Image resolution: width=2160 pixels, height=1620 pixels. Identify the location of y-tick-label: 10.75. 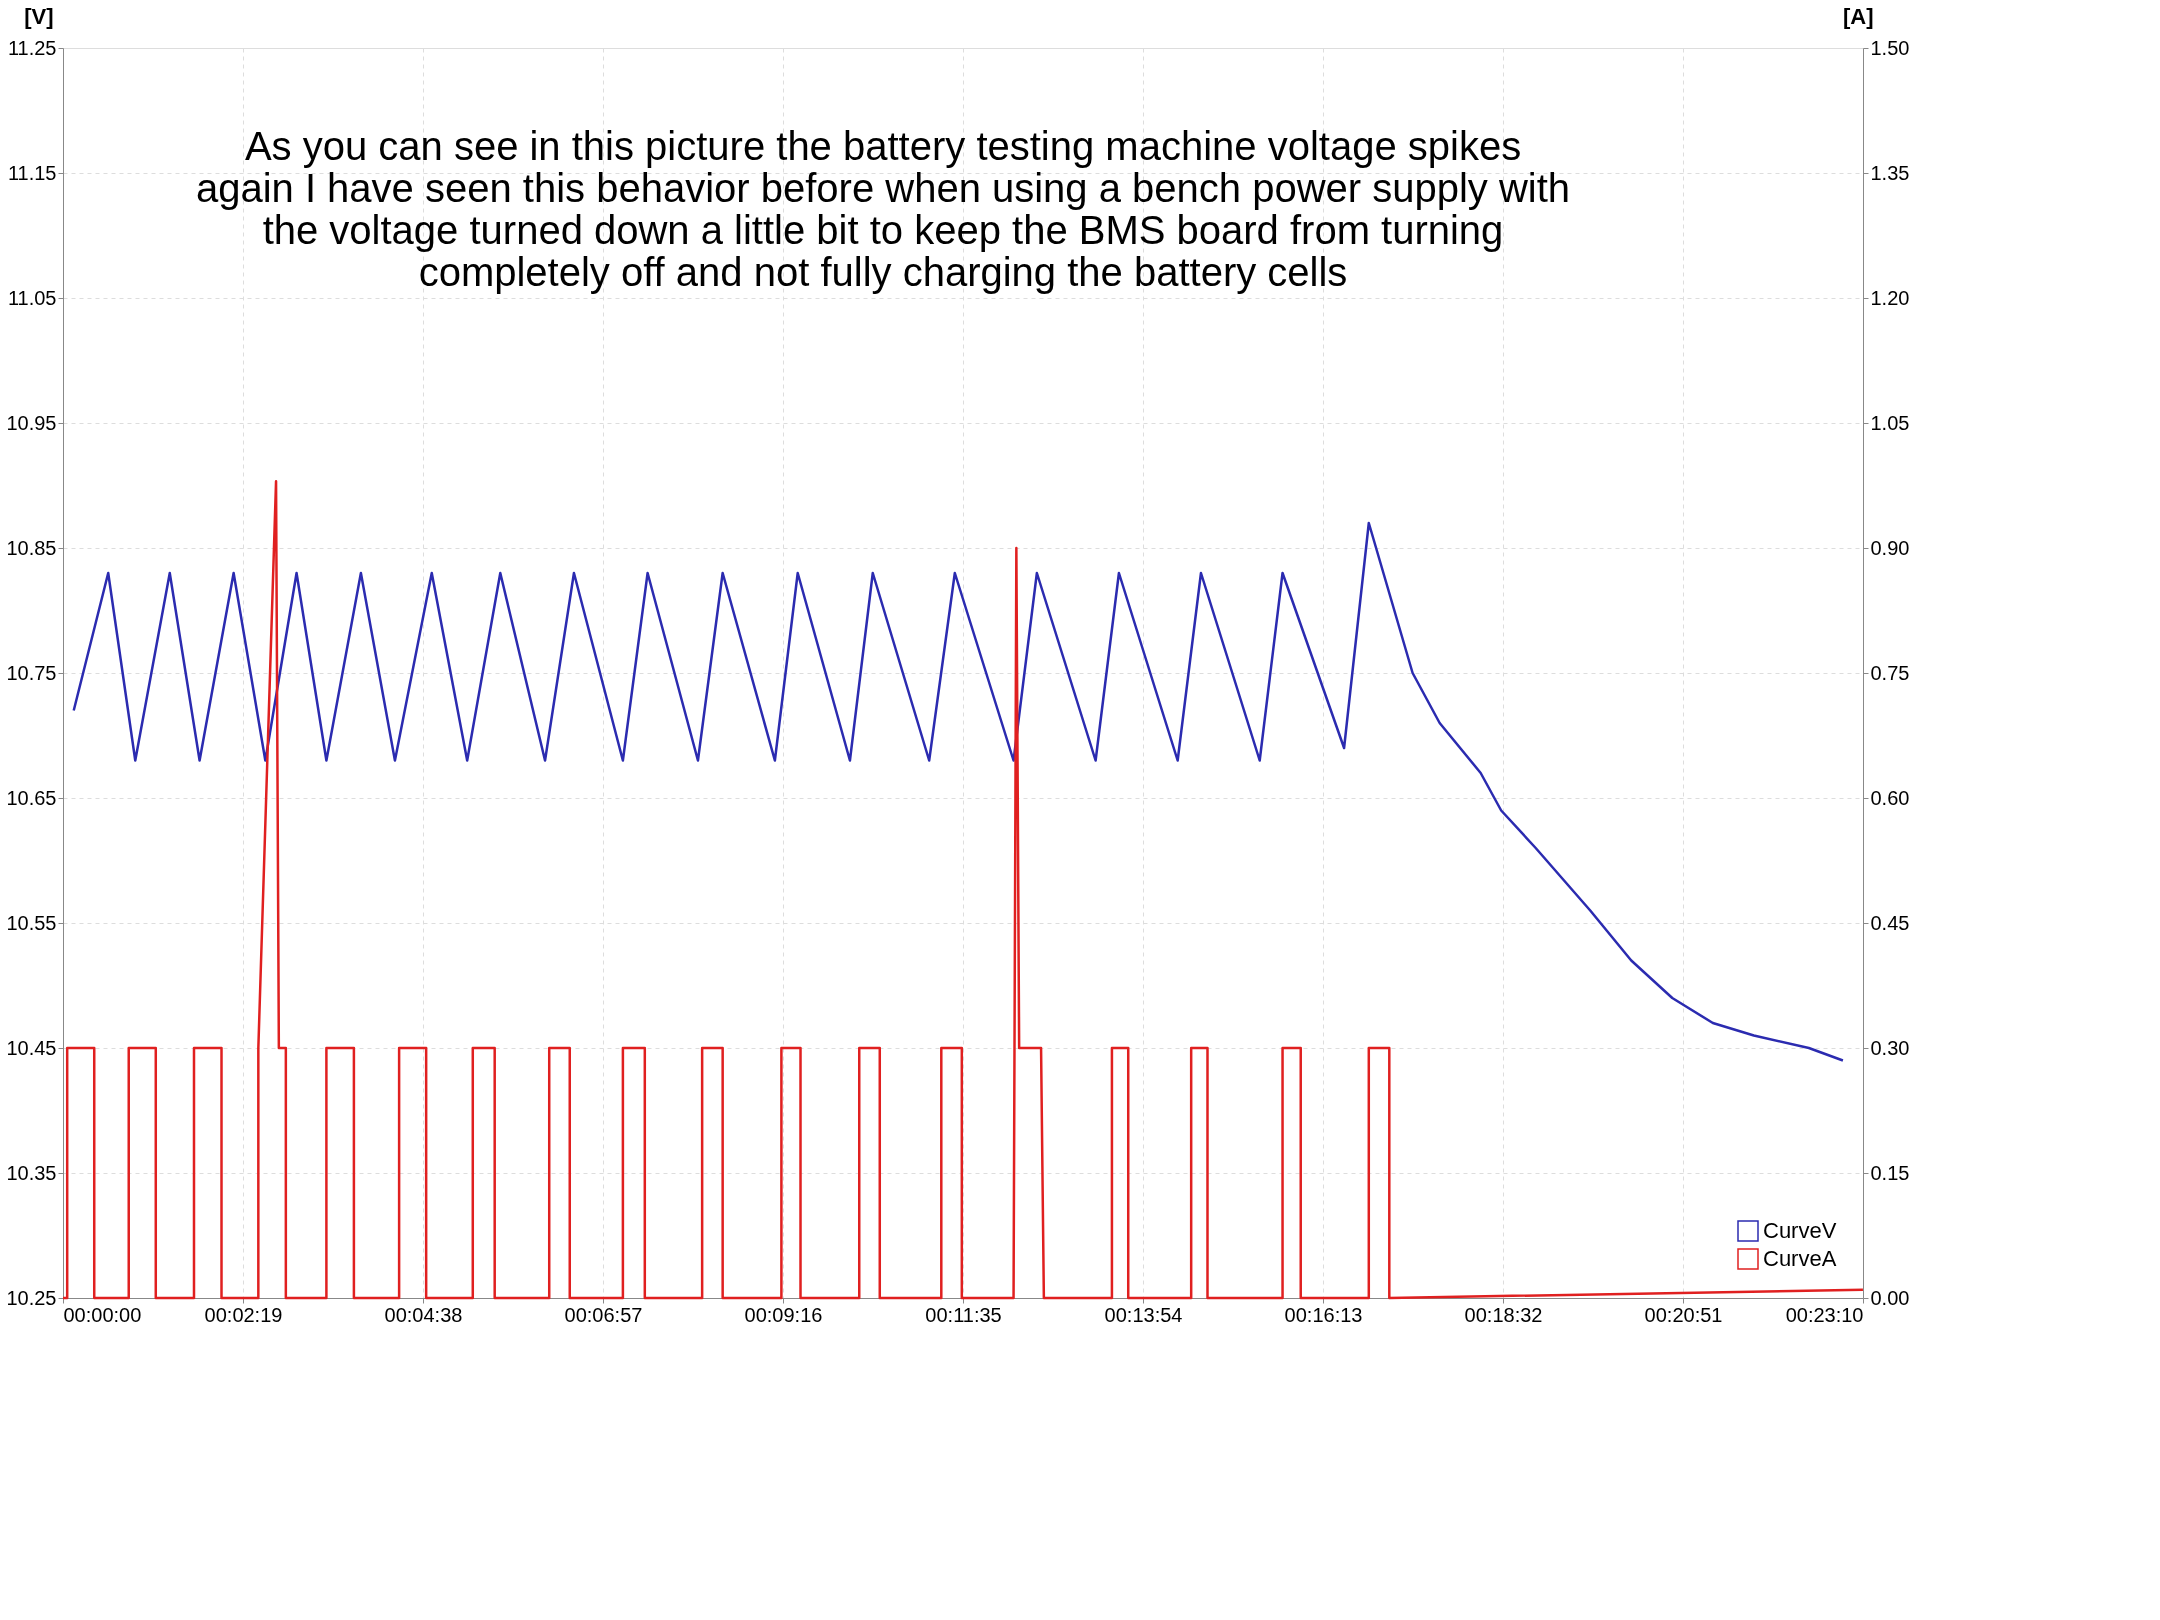
(31, 672).